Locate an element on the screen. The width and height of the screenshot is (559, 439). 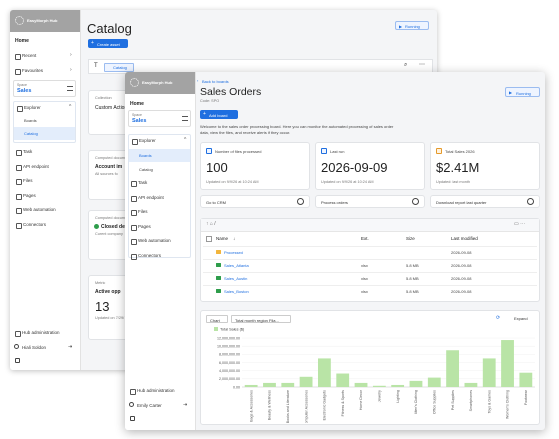
logo is located at coordinates (19, 20).